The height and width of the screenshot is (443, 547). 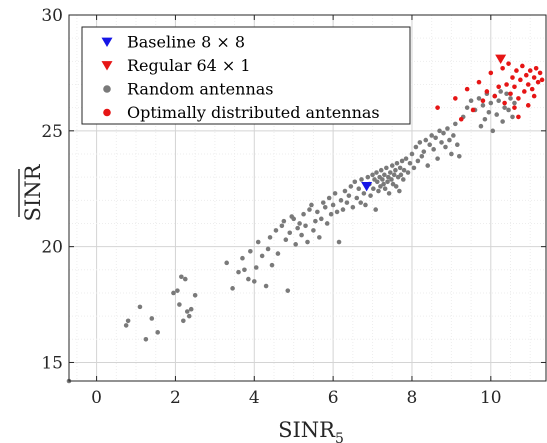 What do you see at coordinates (186, 42) in the screenshot?
I see `legend-entry: Baseline 8 × 8` at bounding box center [186, 42].